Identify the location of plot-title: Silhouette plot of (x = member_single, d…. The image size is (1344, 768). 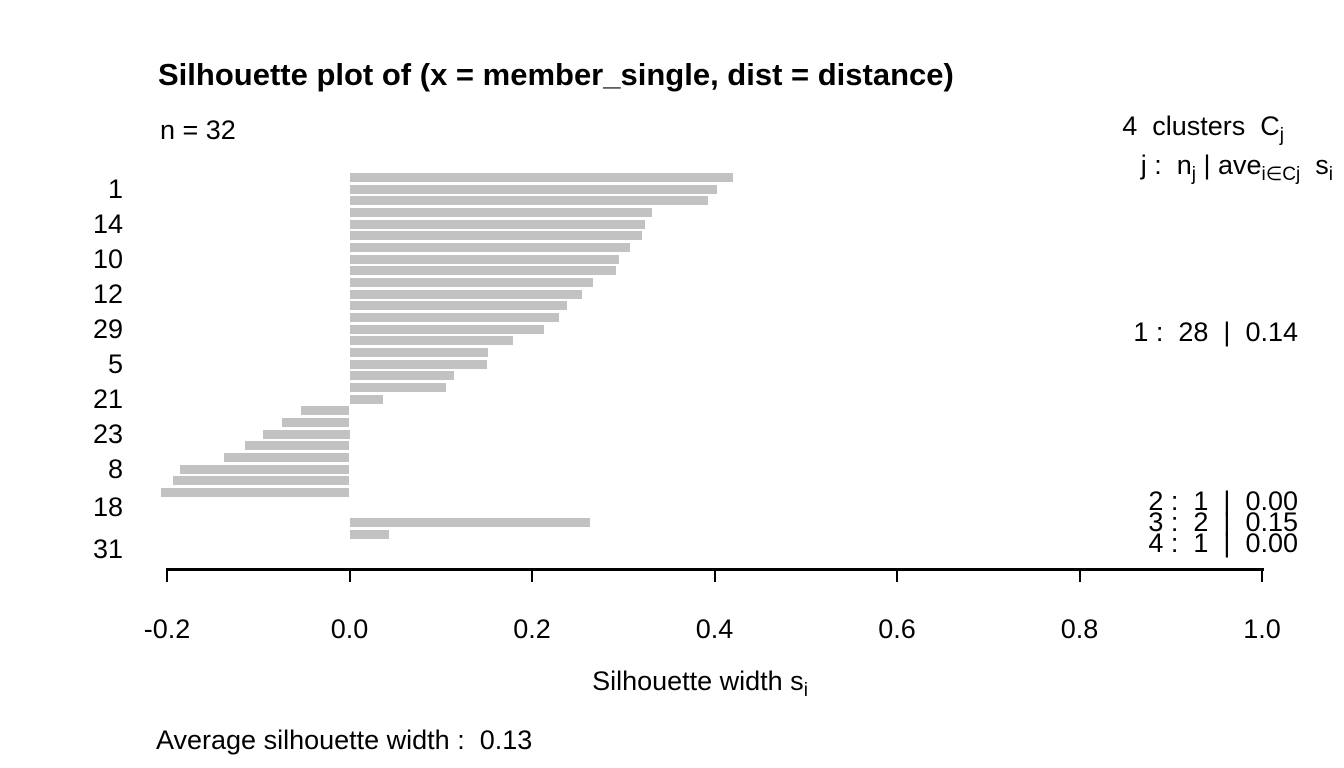
(556, 74).